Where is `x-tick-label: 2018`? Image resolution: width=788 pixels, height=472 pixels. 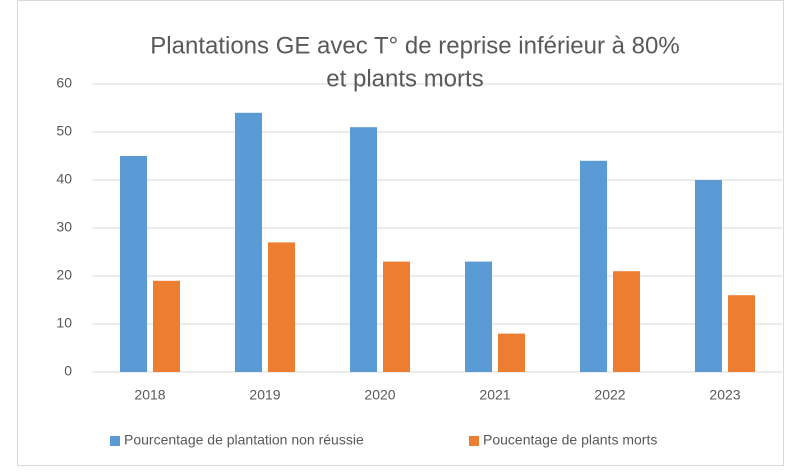
x-tick-label: 2018 is located at coordinates (149, 395).